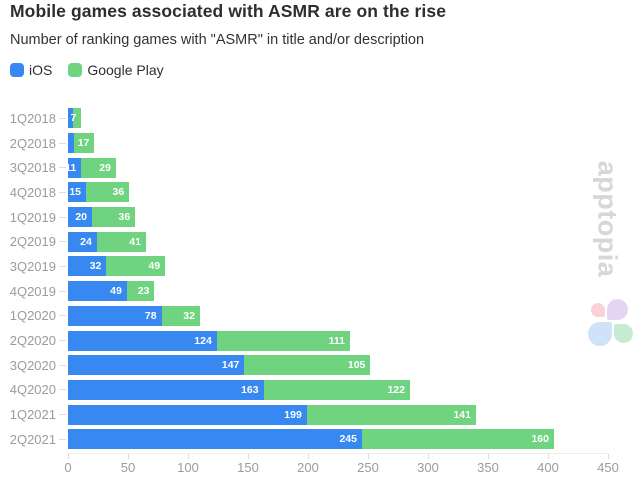 The image size is (640, 482). I want to click on bar-value-label: 122, so click(396, 389).